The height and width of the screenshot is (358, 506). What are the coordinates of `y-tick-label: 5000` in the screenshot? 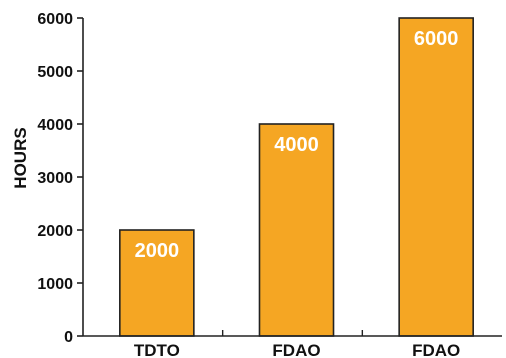 It's located at (55, 72).